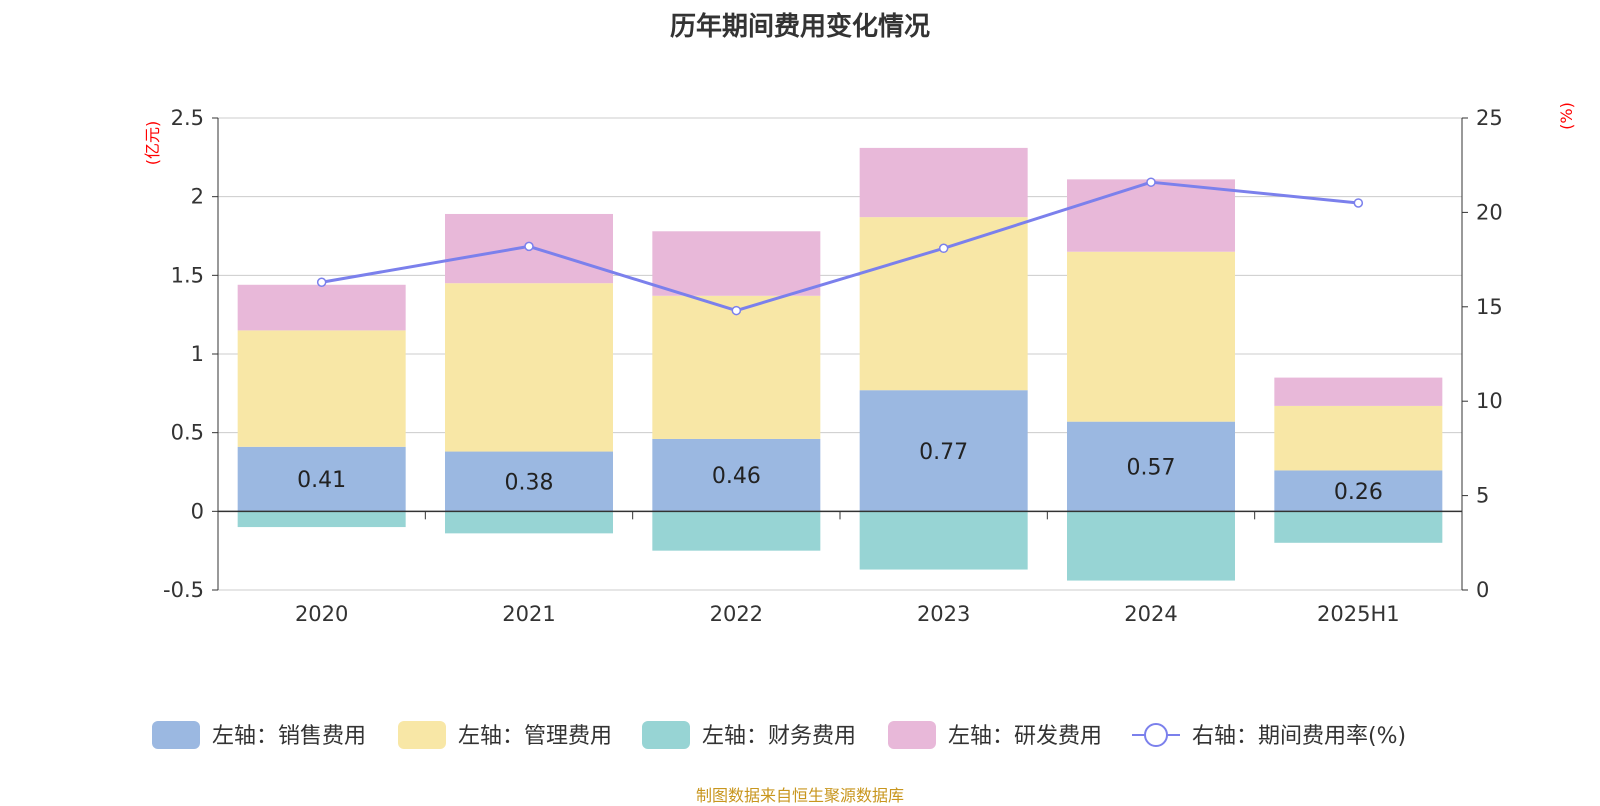 This screenshot has height=806, width=1600. What do you see at coordinates (321, 614) in the screenshot?
I see `category-label: 2020` at bounding box center [321, 614].